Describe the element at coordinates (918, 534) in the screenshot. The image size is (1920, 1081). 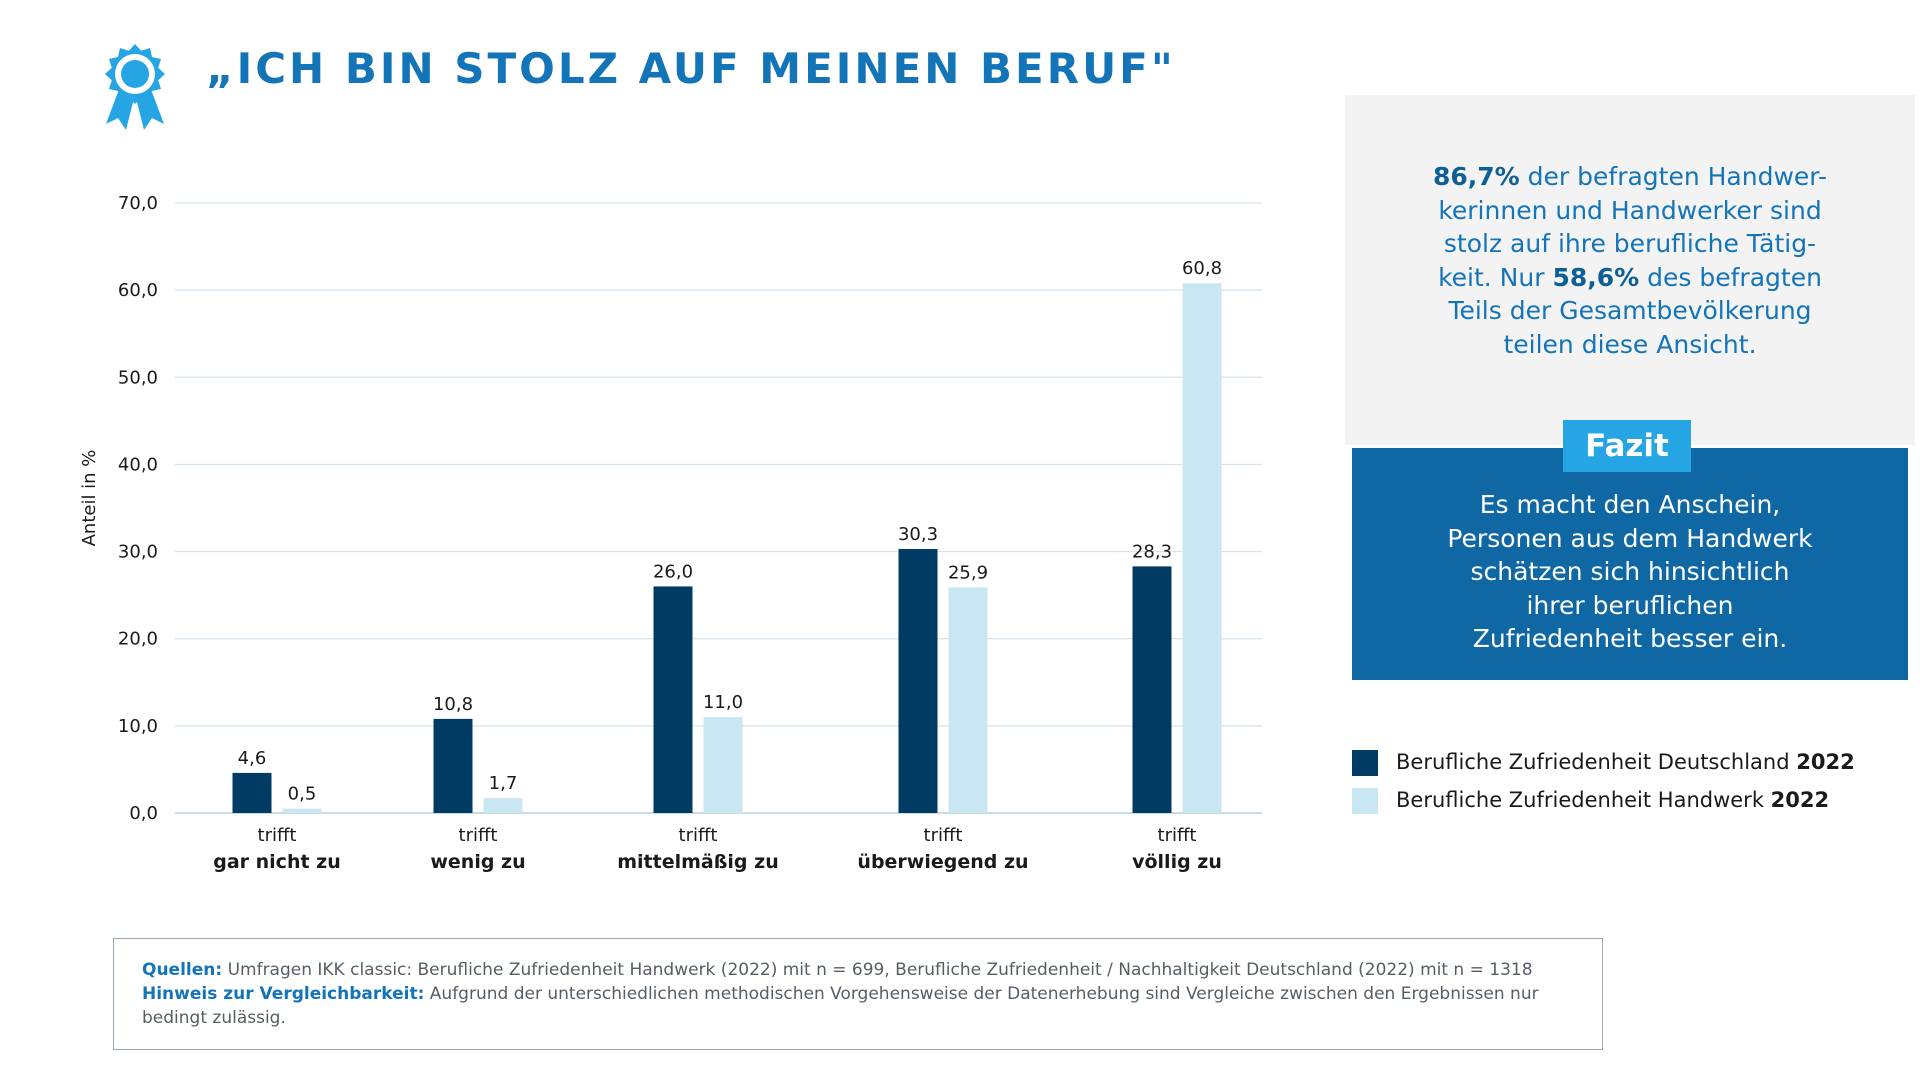
I see `bar-value-label: 30,3` at that location.